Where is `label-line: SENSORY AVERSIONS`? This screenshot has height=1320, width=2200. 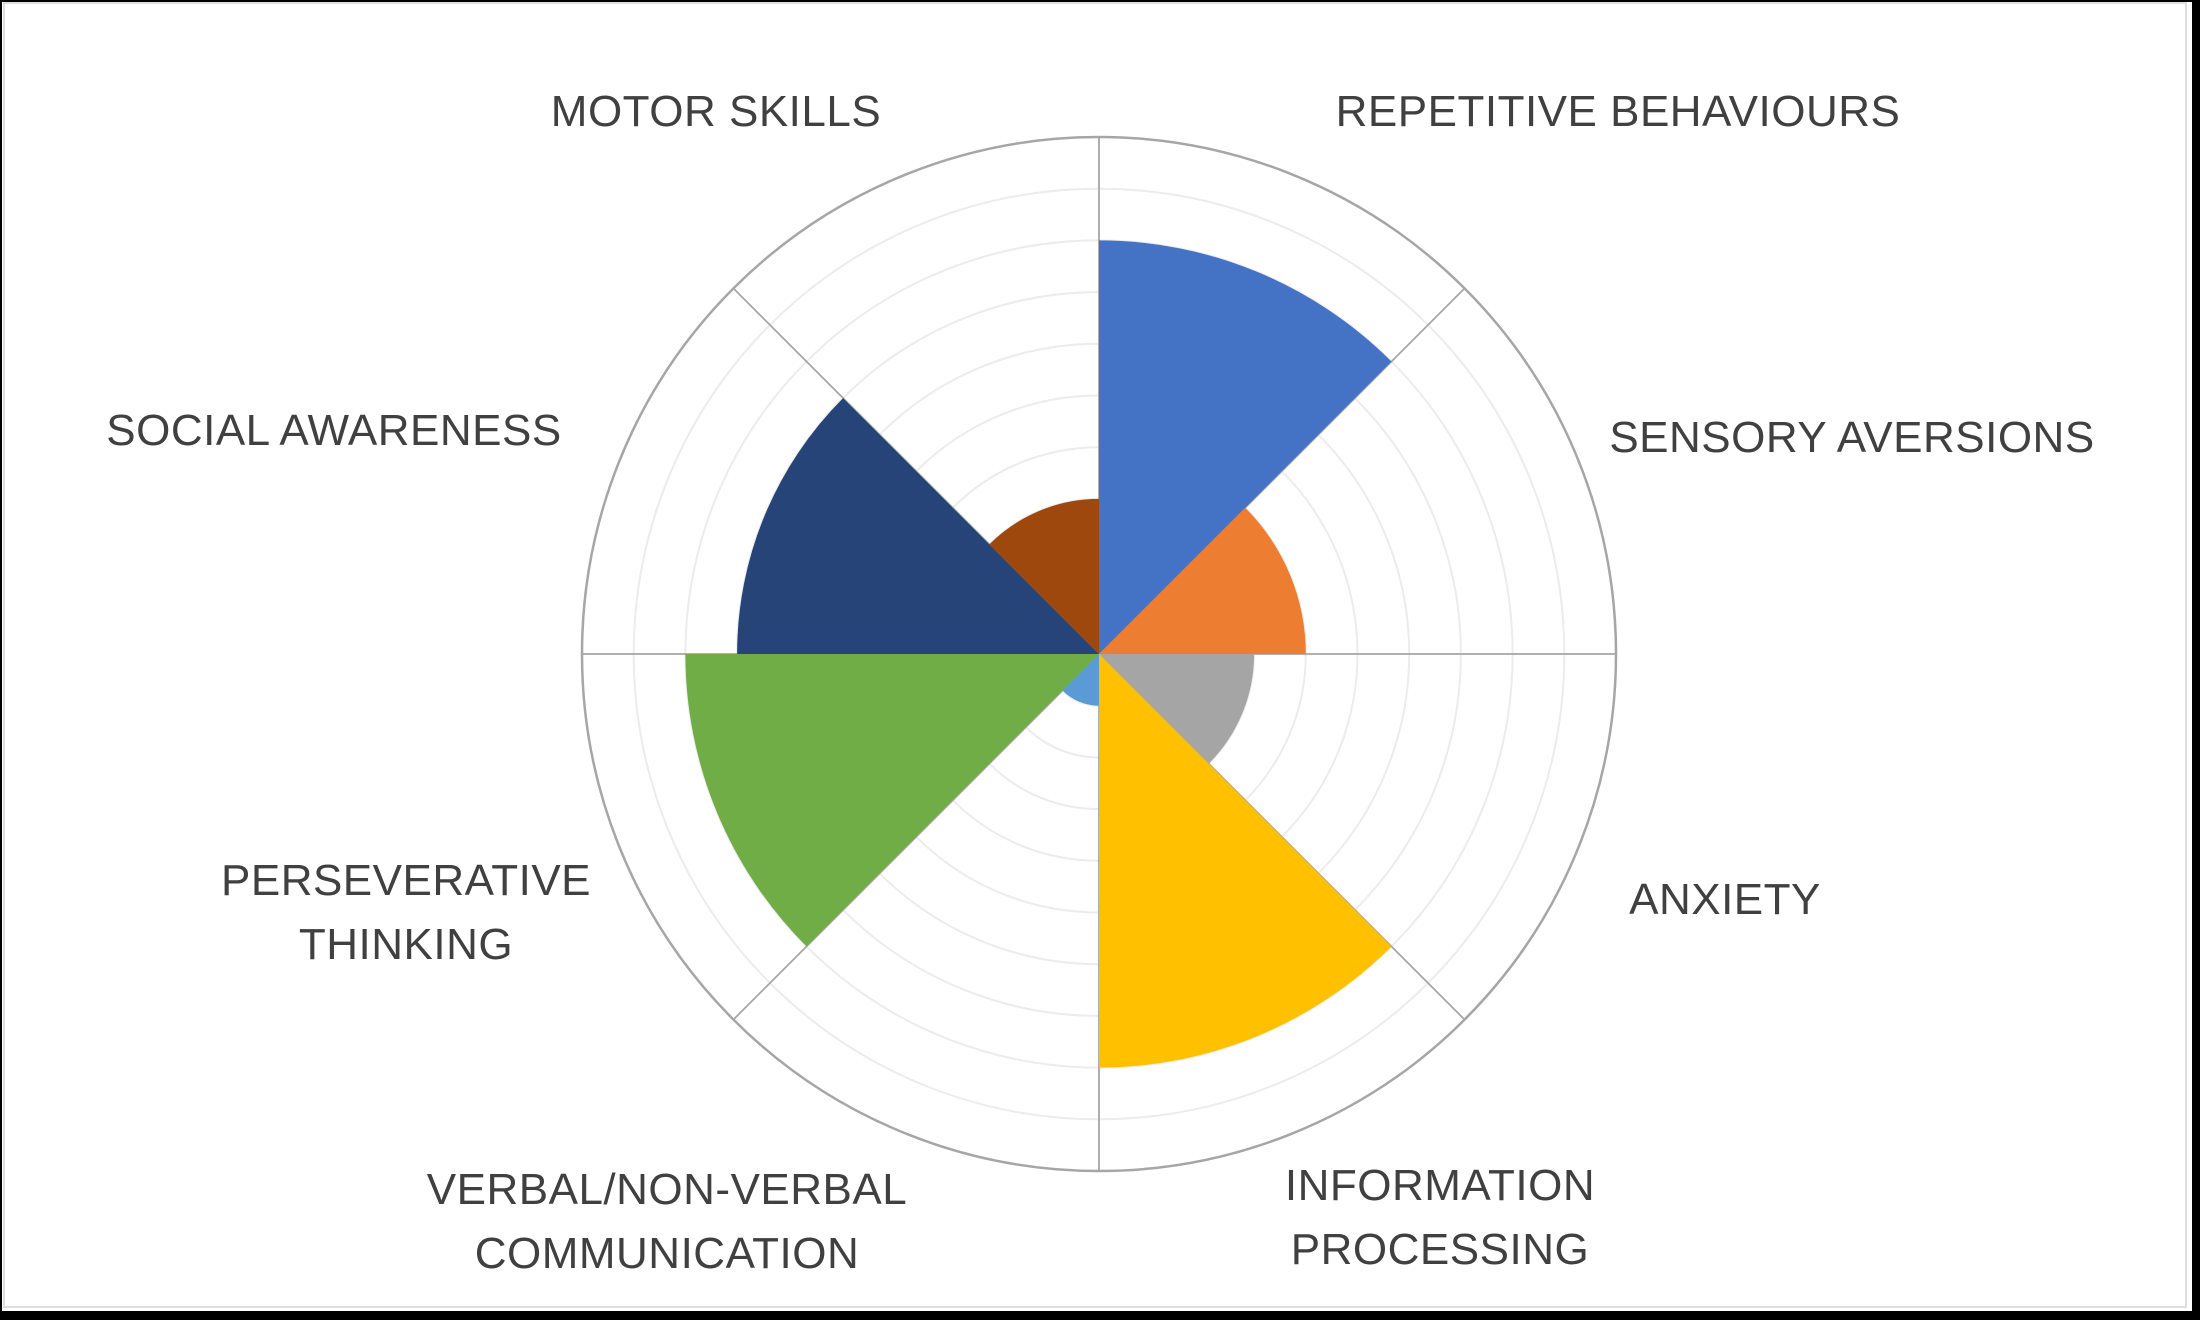 label-line: SENSORY AVERSIONS is located at coordinates (1852, 437).